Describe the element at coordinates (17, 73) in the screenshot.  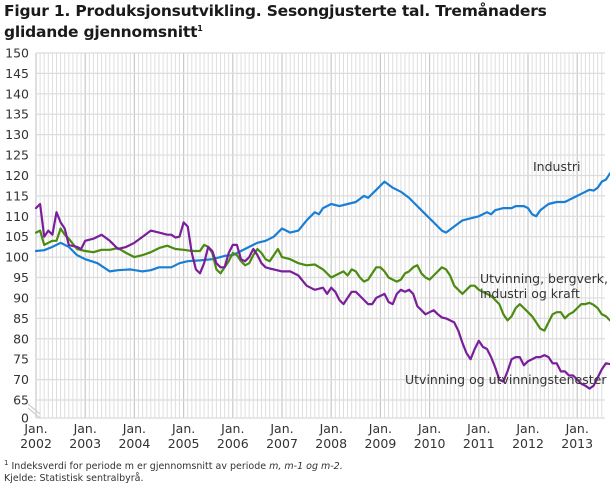
I see `y-tick-label: 145` at that location.